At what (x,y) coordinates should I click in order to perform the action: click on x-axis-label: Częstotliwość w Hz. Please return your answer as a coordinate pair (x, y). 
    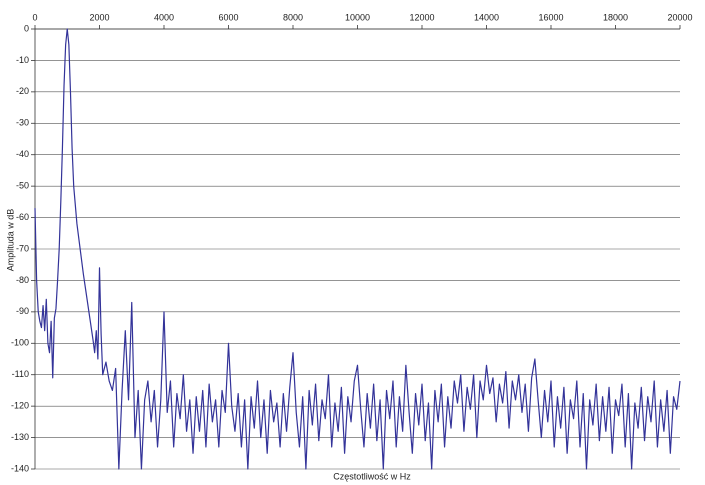
    Looking at the image, I should click on (372, 476).